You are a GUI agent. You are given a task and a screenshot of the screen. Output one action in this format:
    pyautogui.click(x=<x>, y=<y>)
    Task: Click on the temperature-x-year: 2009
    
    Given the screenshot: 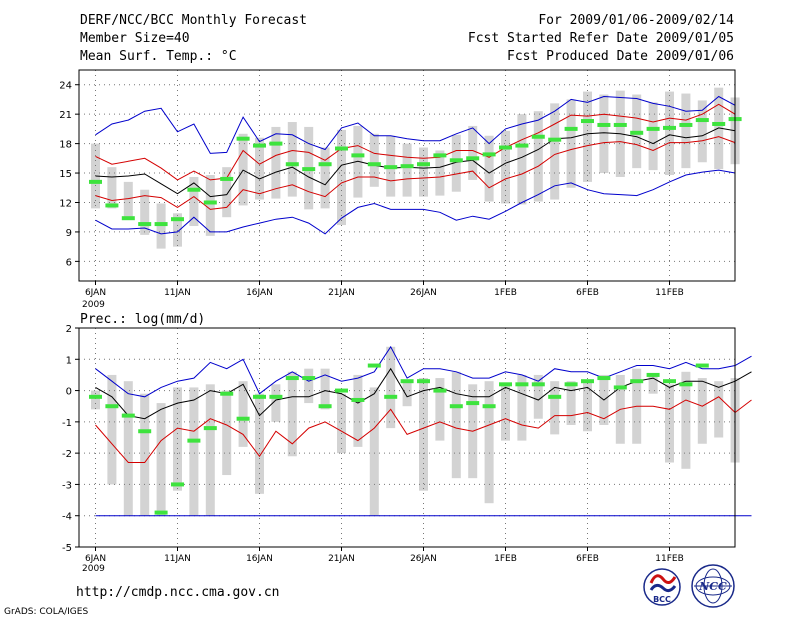 What is the action you would take?
    pyautogui.click(x=93, y=305)
    